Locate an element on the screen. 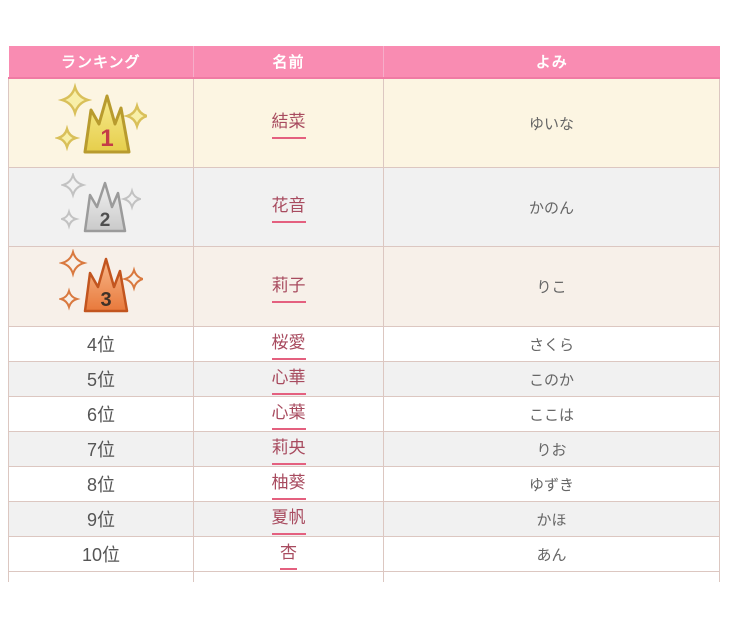 This screenshot has height=618, width=729. reading-cell: りお is located at coordinates (551, 449).